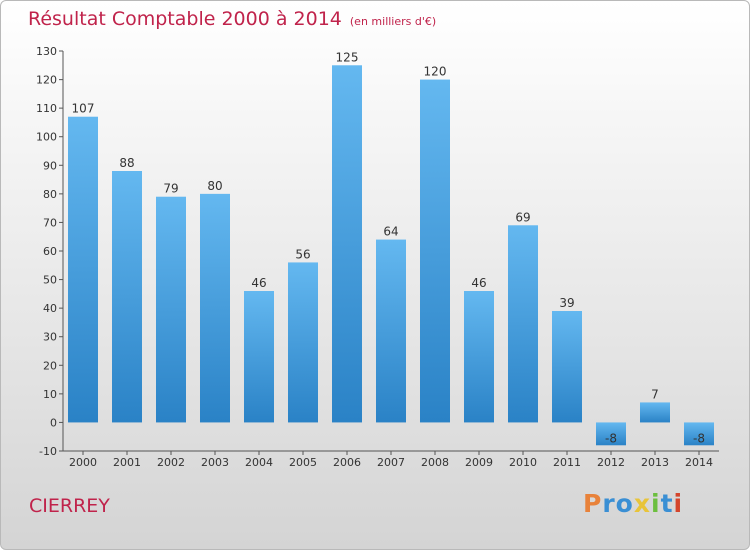  What do you see at coordinates (347, 462) in the screenshot?
I see `x-tick-label: 2006` at bounding box center [347, 462].